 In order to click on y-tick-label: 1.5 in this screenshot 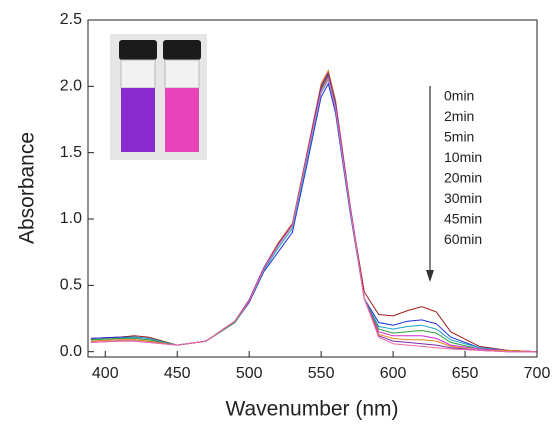, I will do `click(71, 152)`.